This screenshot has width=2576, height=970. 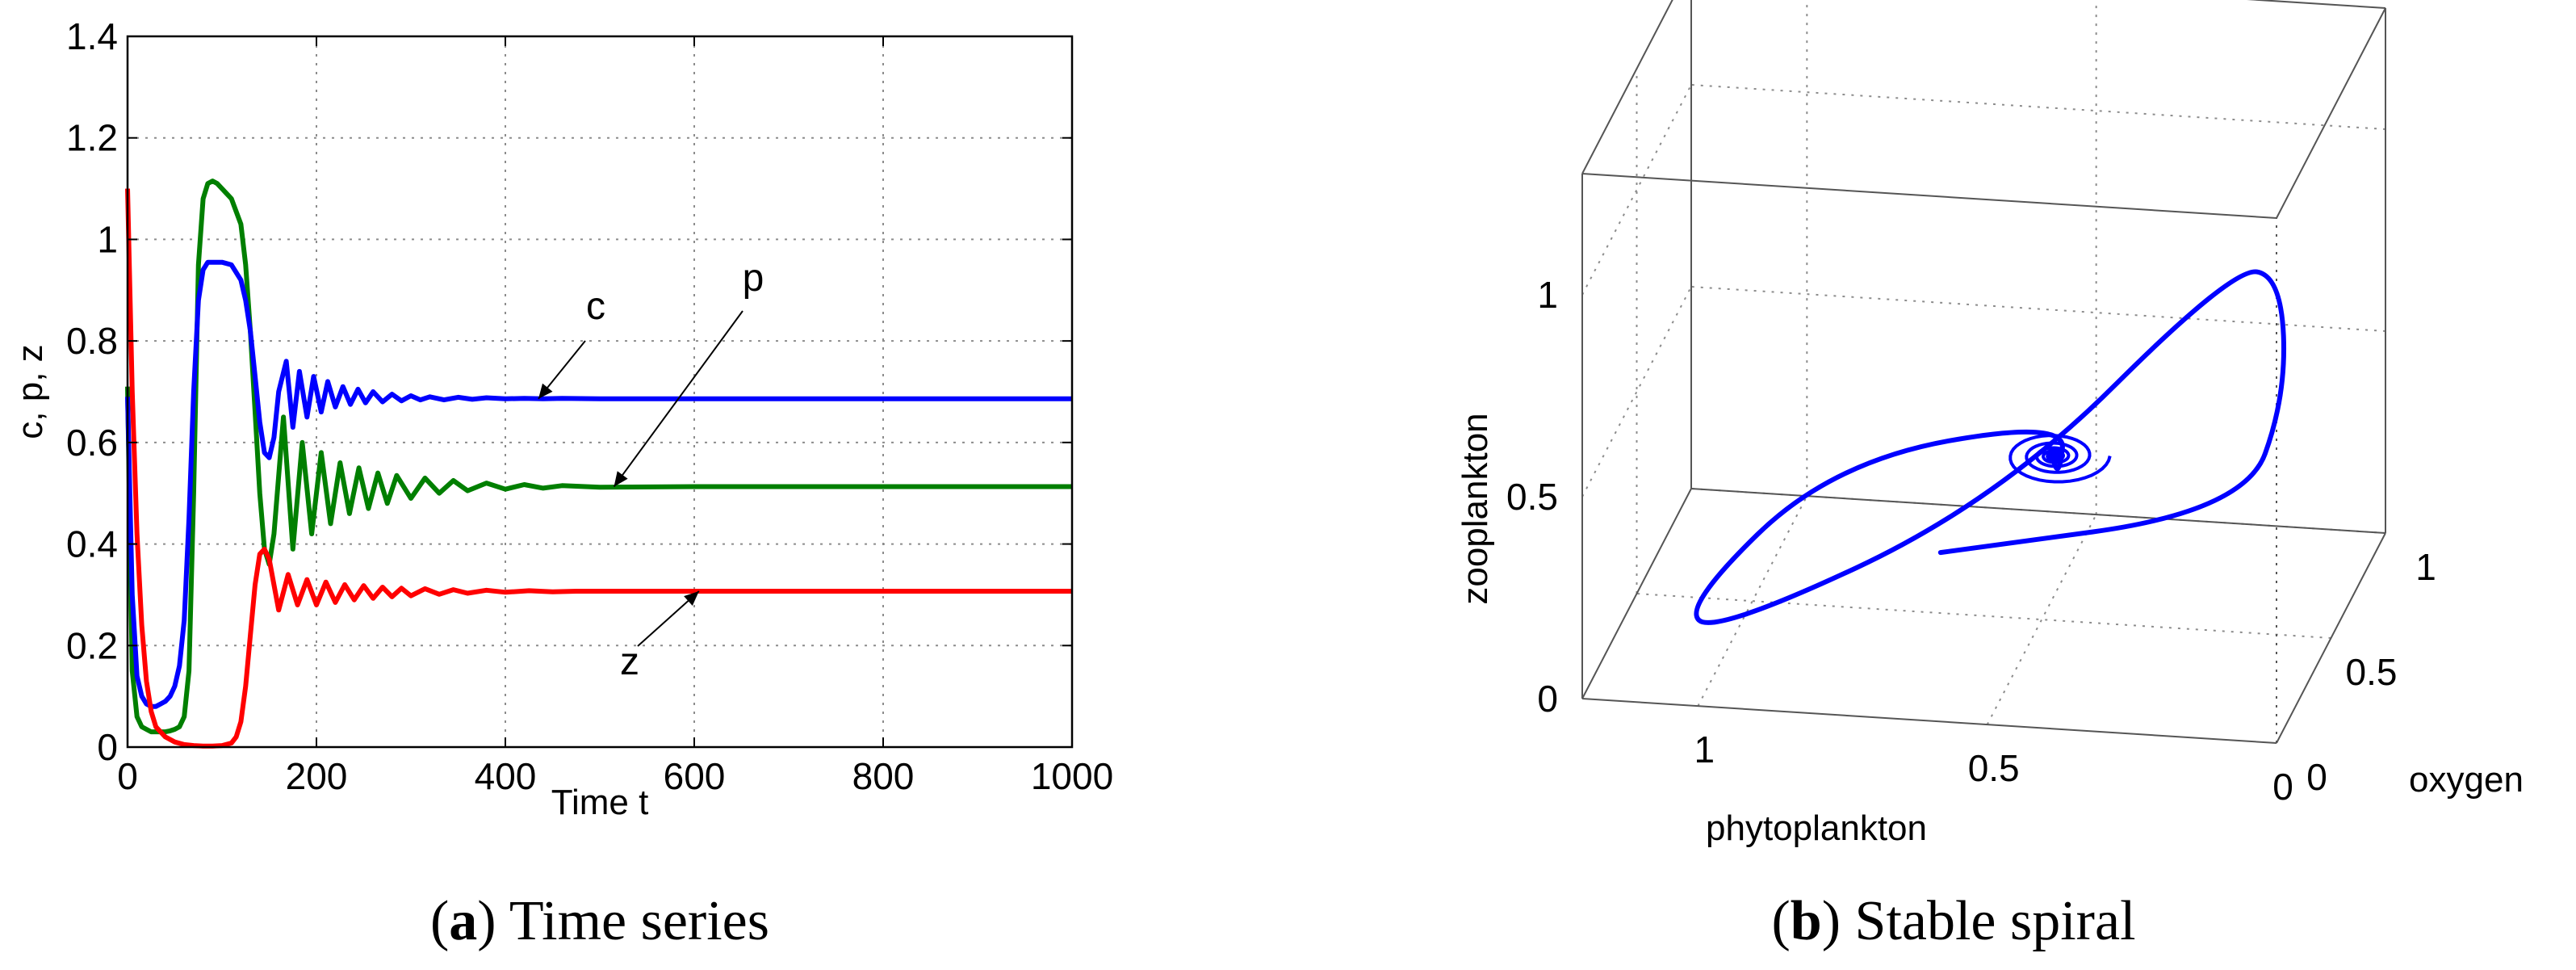 I want to click on y-tick-label: 0.6, so click(x=92, y=443).